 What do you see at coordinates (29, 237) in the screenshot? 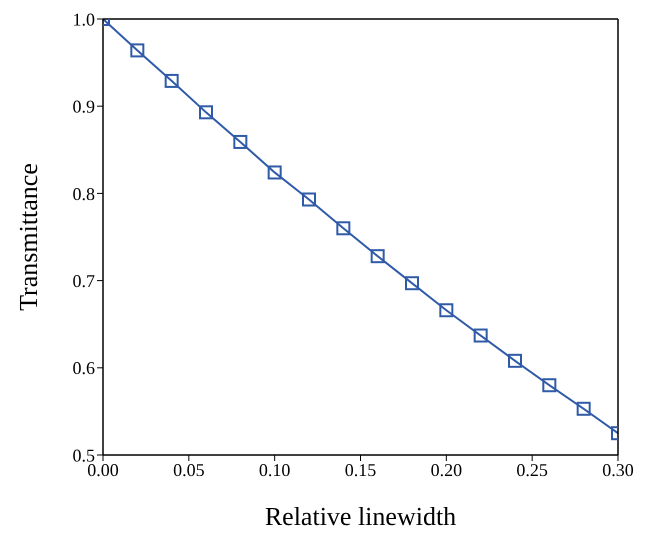
I see `y-axis-title: Transmittance` at bounding box center [29, 237].